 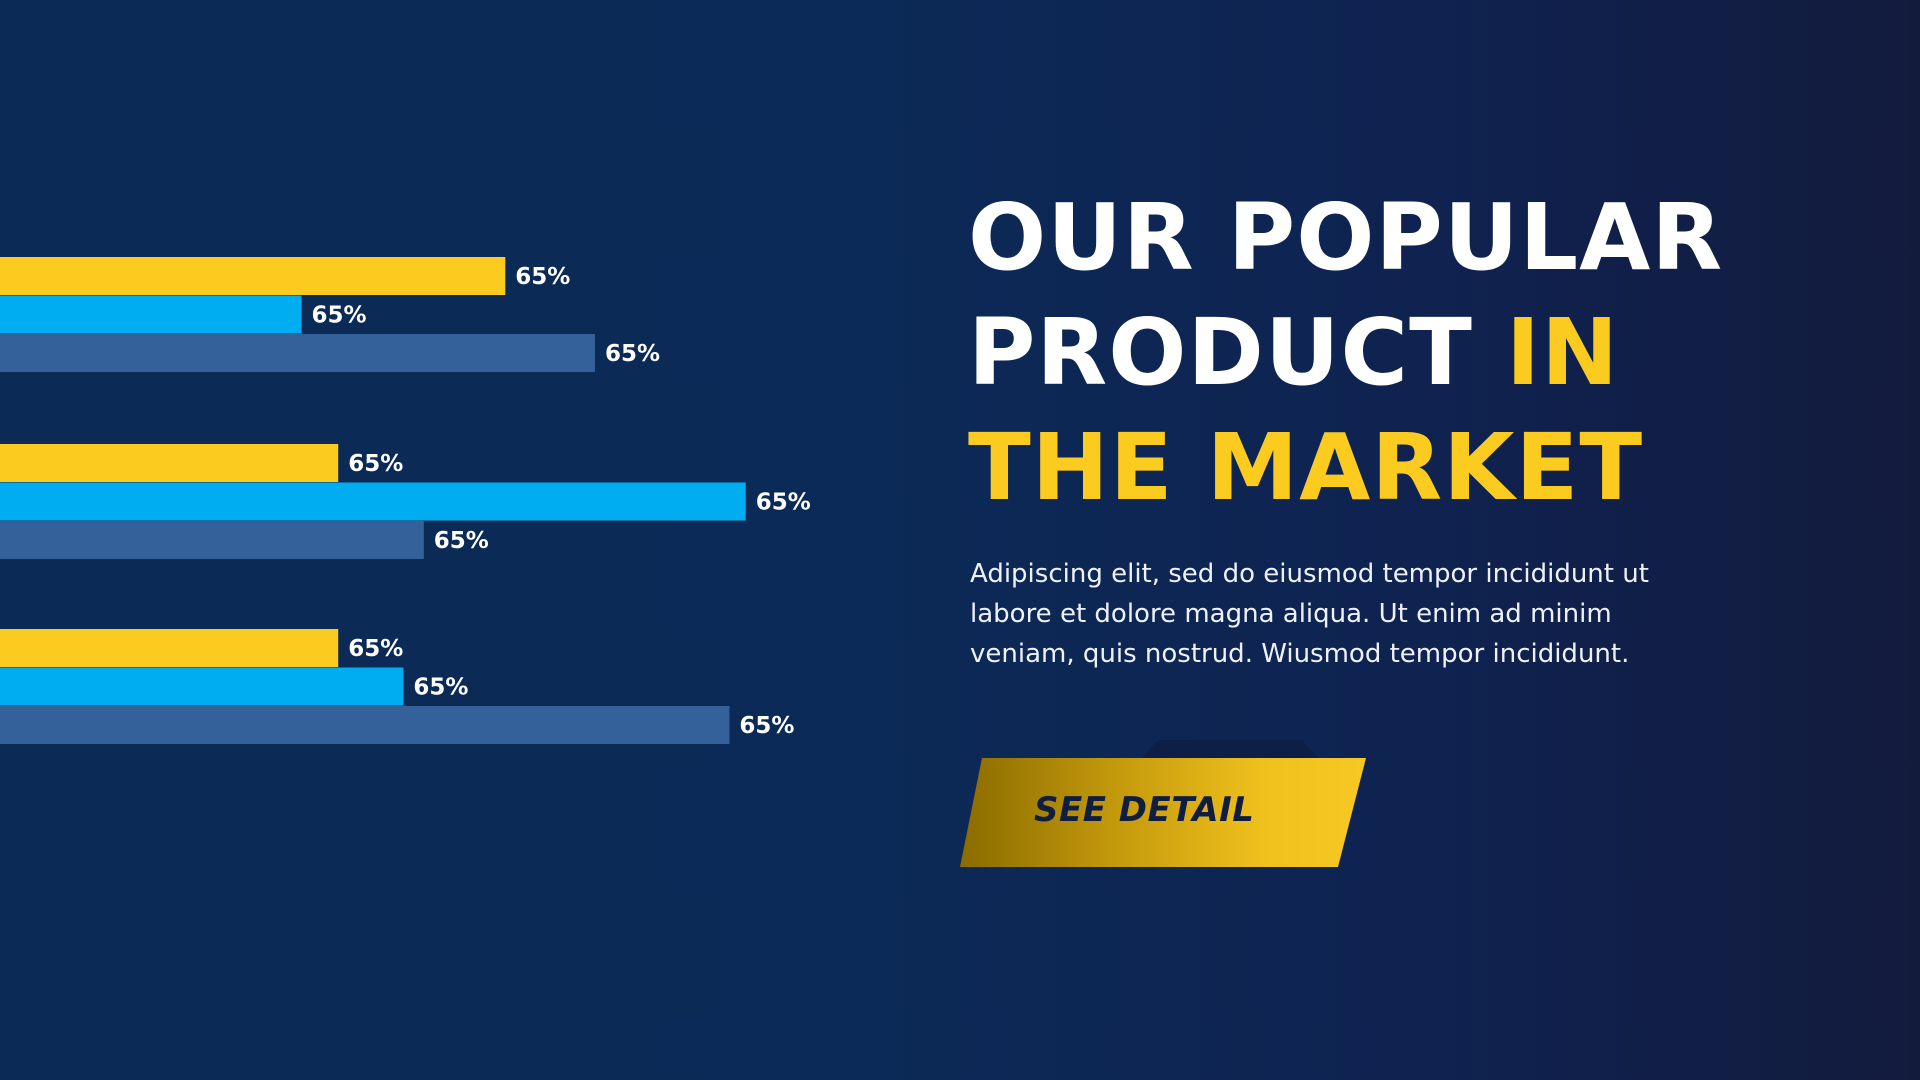 I want to click on hero-block: OUR POPULAR PRODUCT IN THE MARKET, so click(x=1378, y=352).